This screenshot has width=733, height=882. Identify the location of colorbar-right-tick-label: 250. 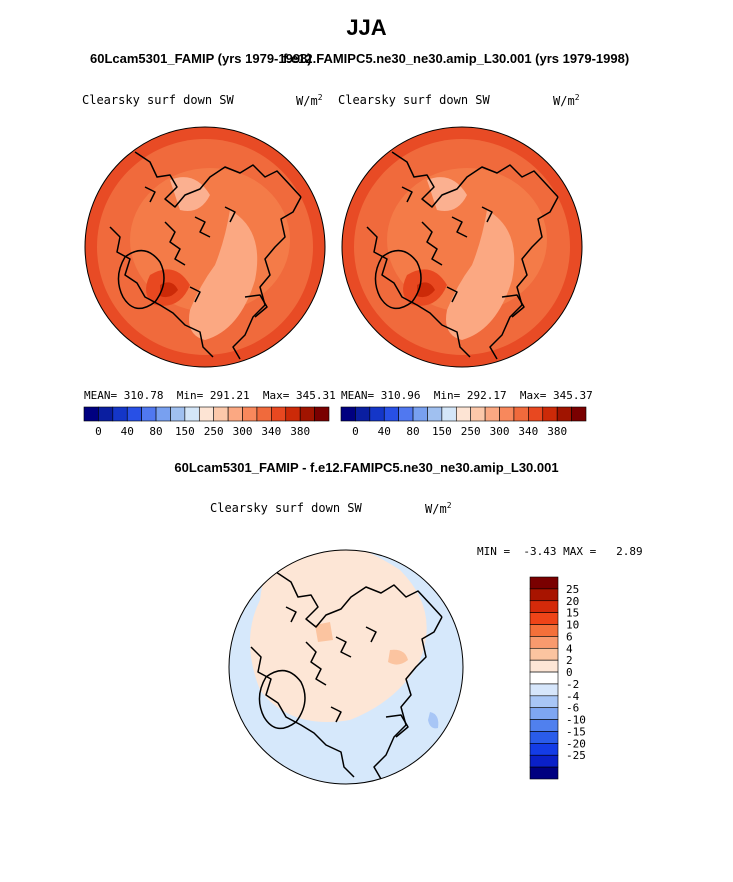
(471, 431).